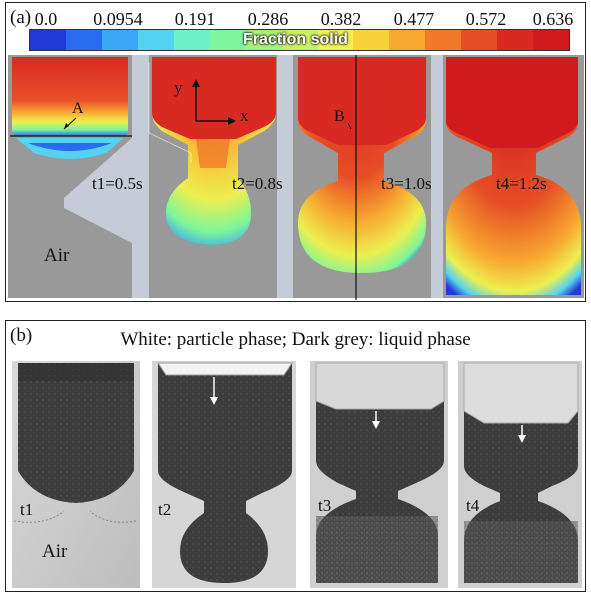  Describe the element at coordinates (196, 83) in the screenshot. I see `y-axis-arrowhead` at that location.